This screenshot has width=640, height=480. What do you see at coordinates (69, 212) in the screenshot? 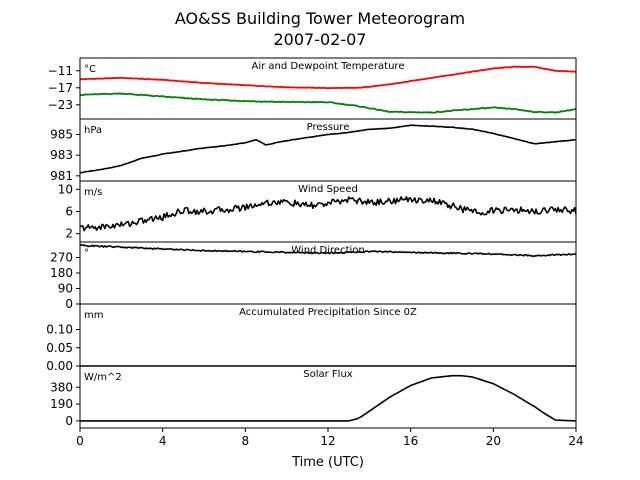
I see `y-tick-label: 6` at bounding box center [69, 212].